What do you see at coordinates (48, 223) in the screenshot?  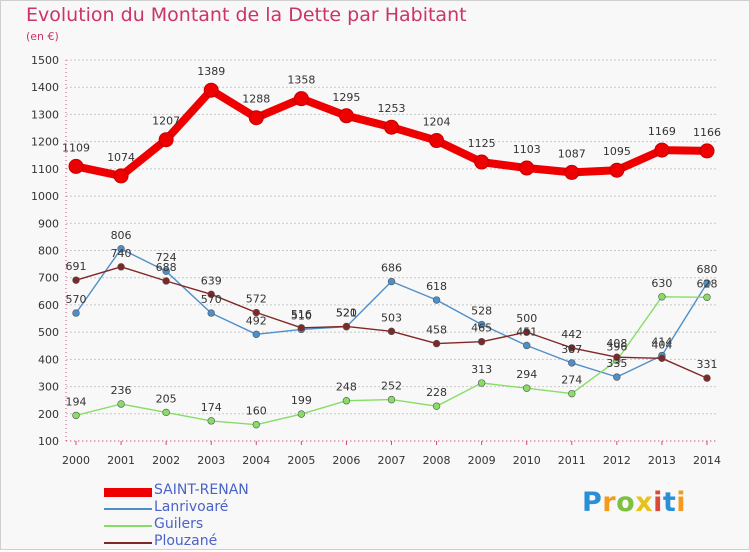 I see `y-tick-label: 900` at bounding box center [48, 223].